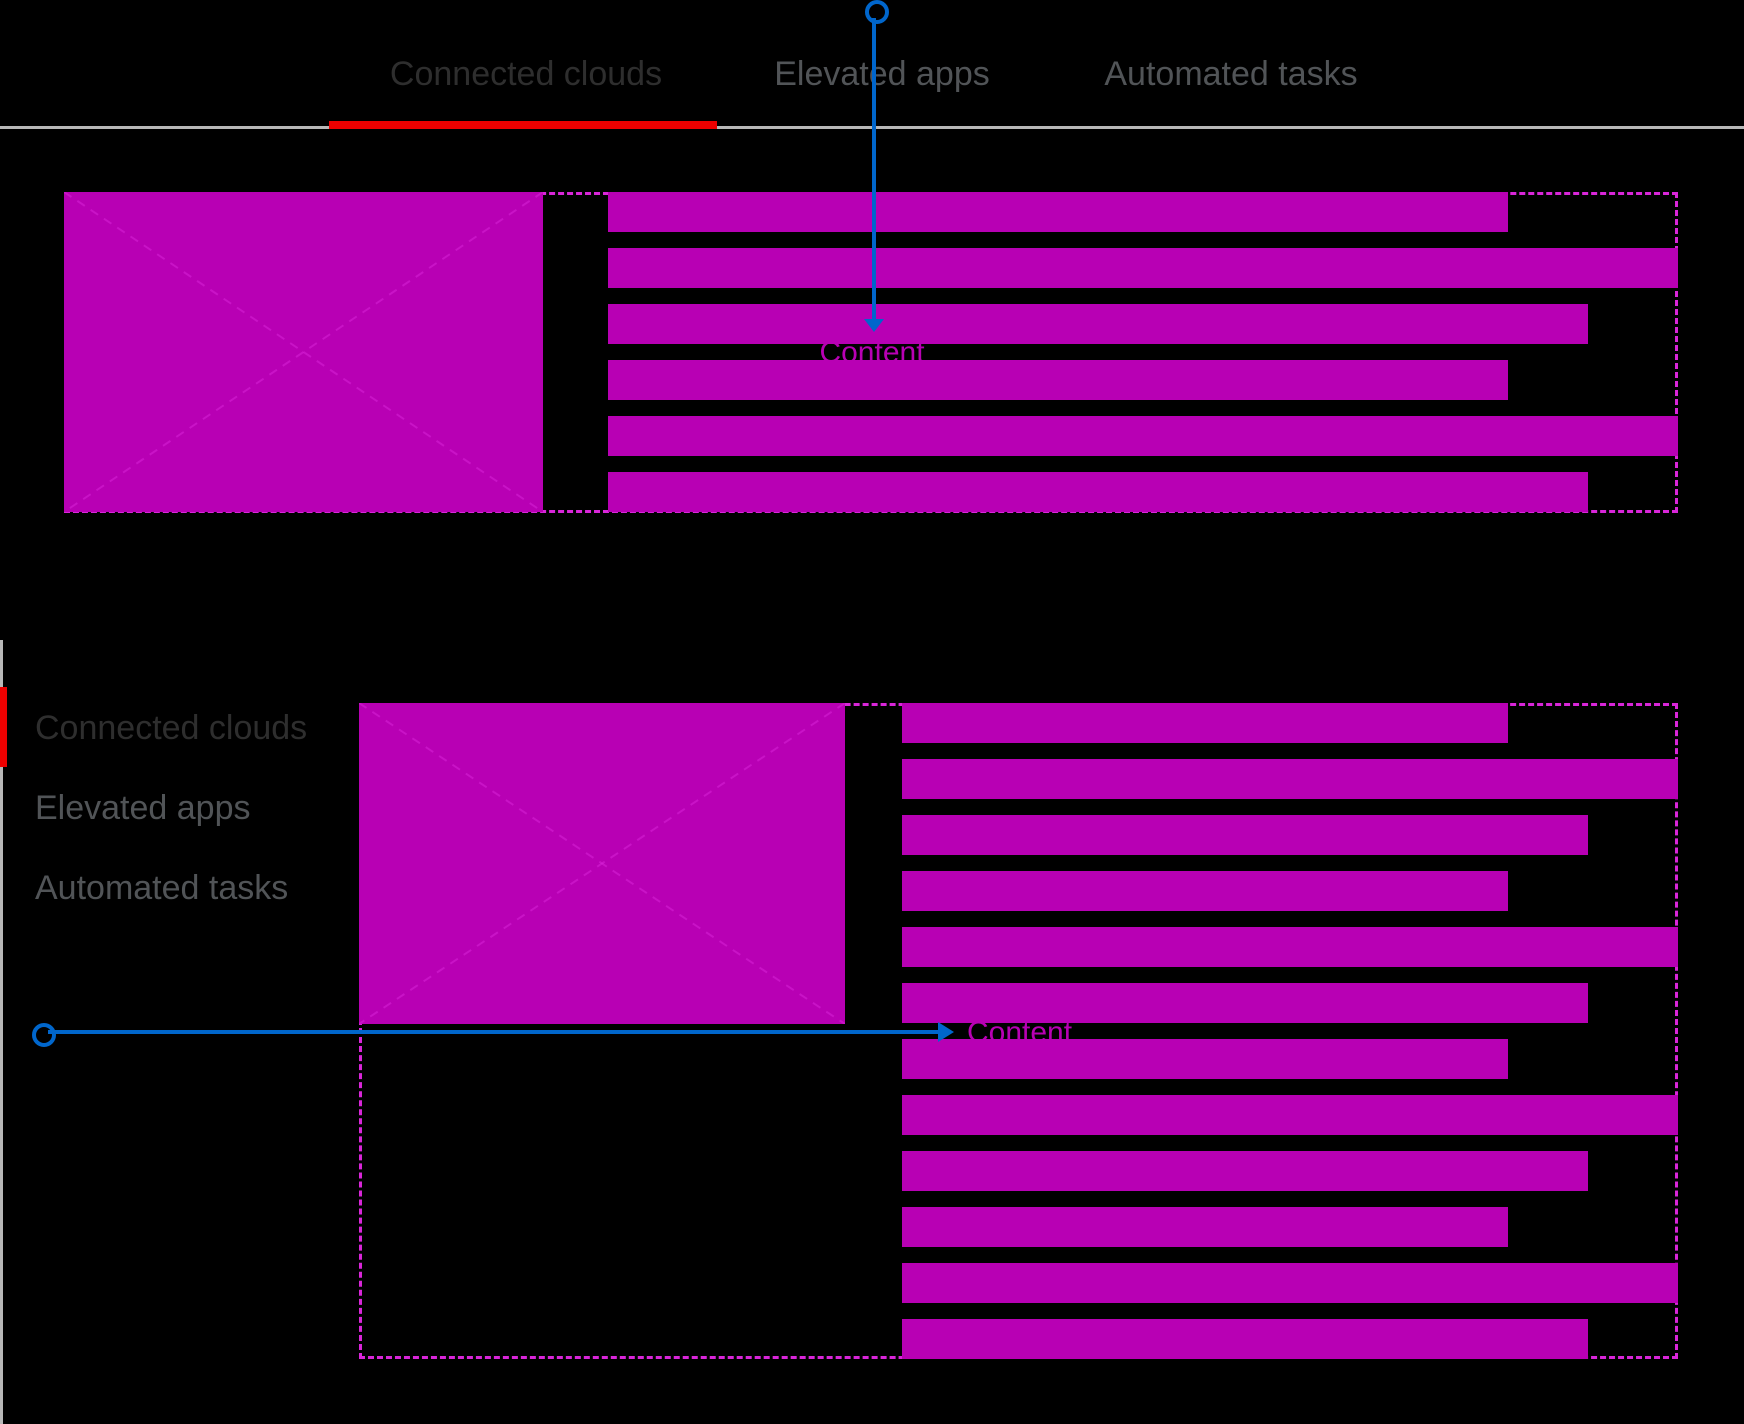  I want to click on image-placeholder-bottom, so click(602, 863).